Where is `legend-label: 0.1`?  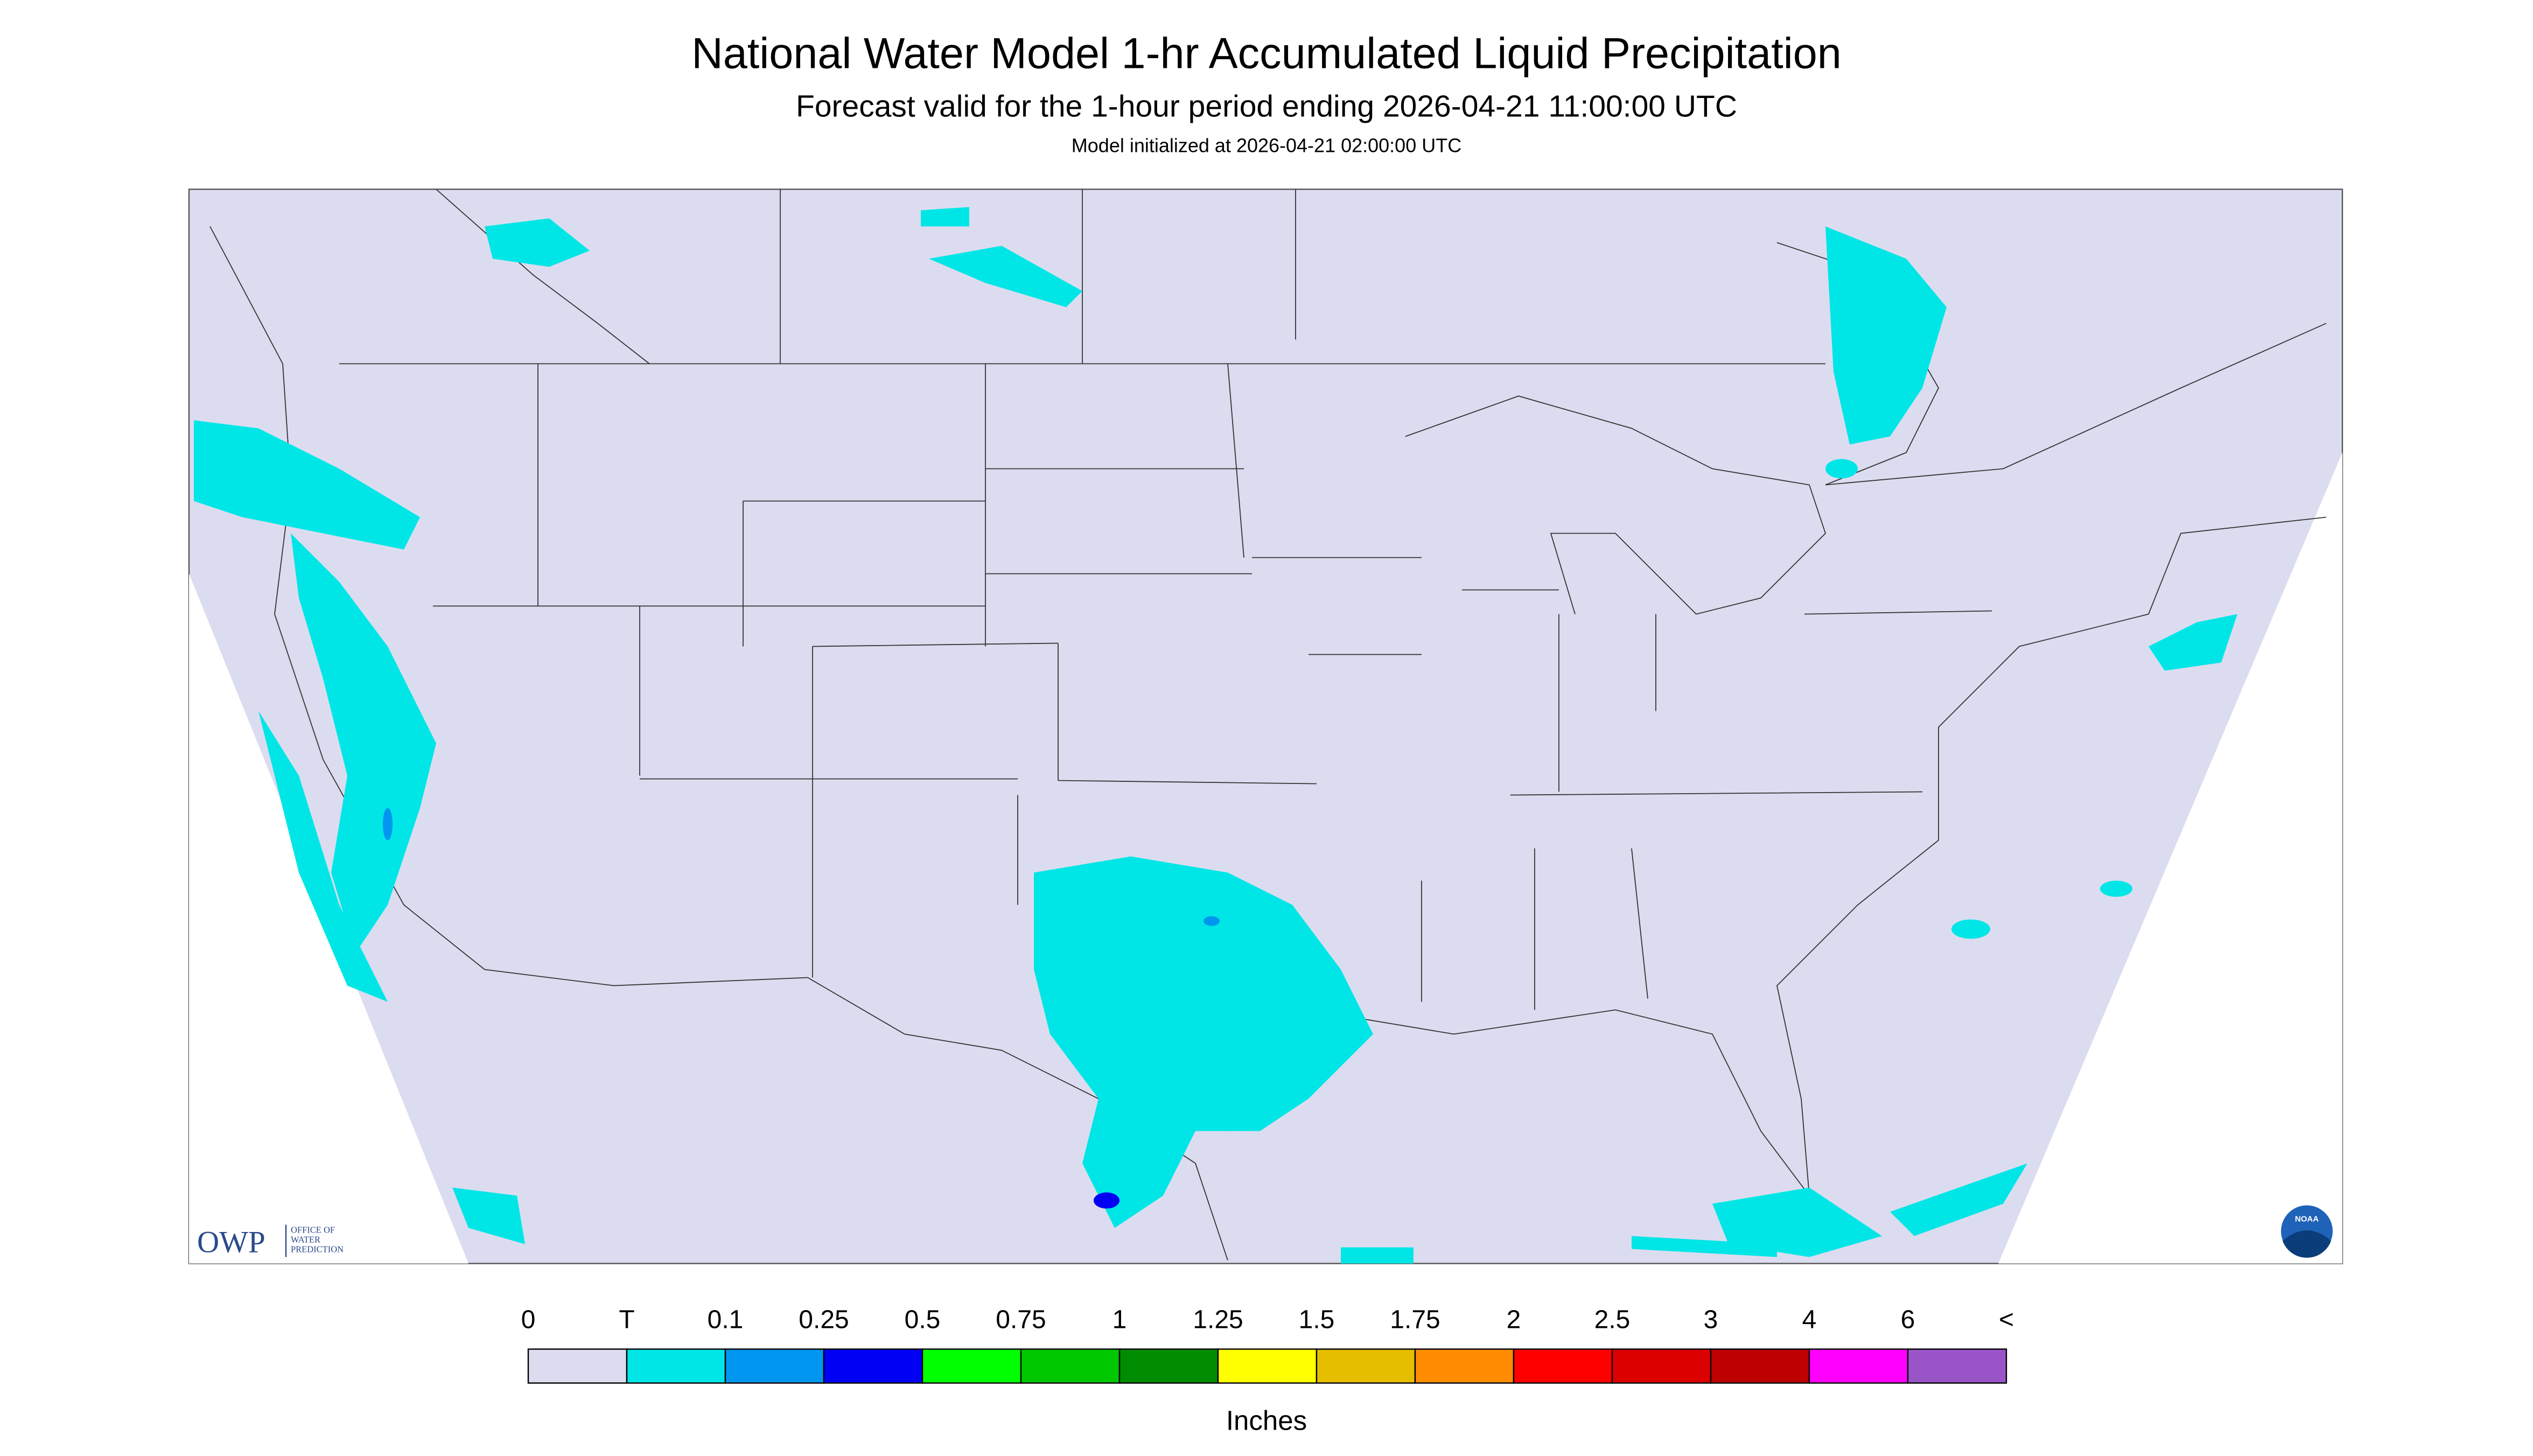
legend-label: 0.1 is located at coordinates (726, 1320).